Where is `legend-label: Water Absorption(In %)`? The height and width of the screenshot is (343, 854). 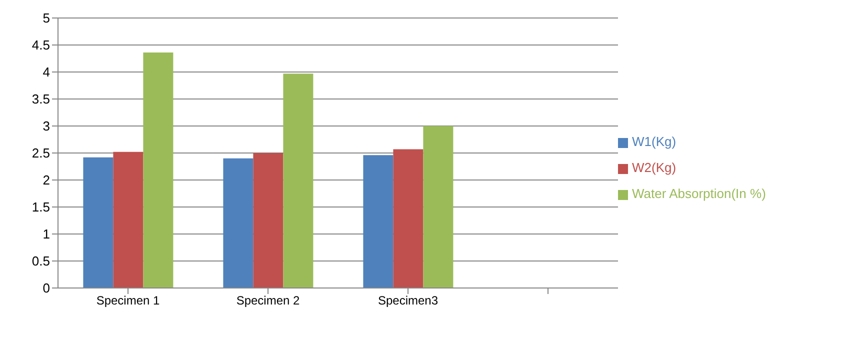
legend-label: Water Absorption(In %) is located at coordinates (699, 193).